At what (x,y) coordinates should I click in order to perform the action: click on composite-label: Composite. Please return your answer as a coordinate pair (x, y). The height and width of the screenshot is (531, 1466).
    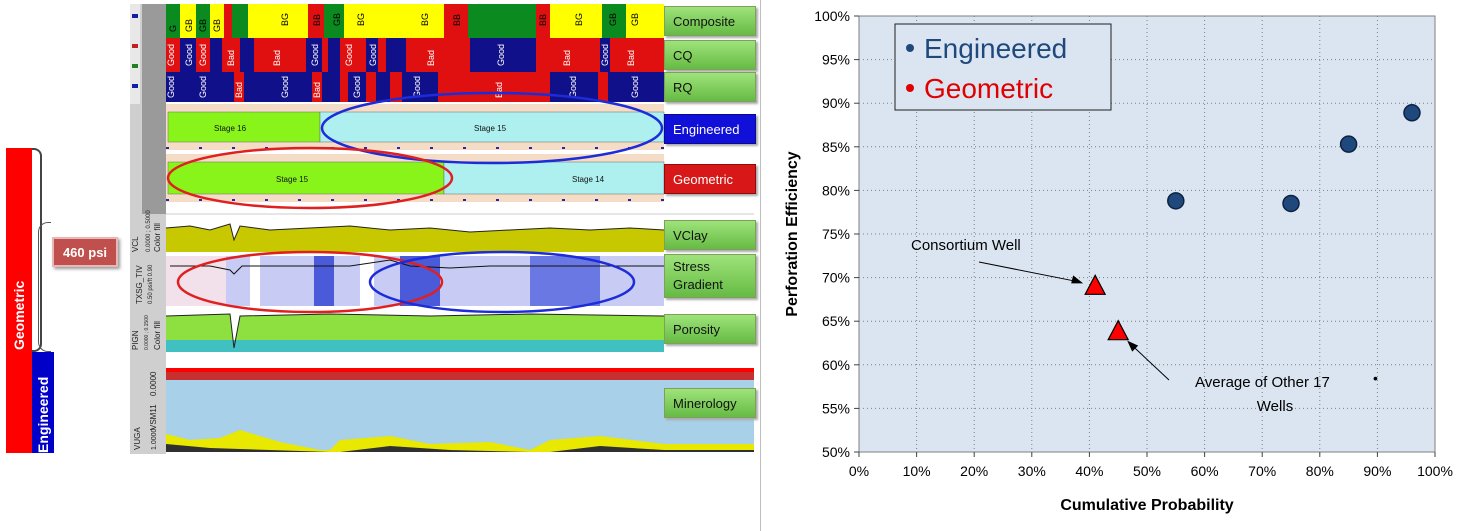
    Looking at the image, I should click on (710, 21).